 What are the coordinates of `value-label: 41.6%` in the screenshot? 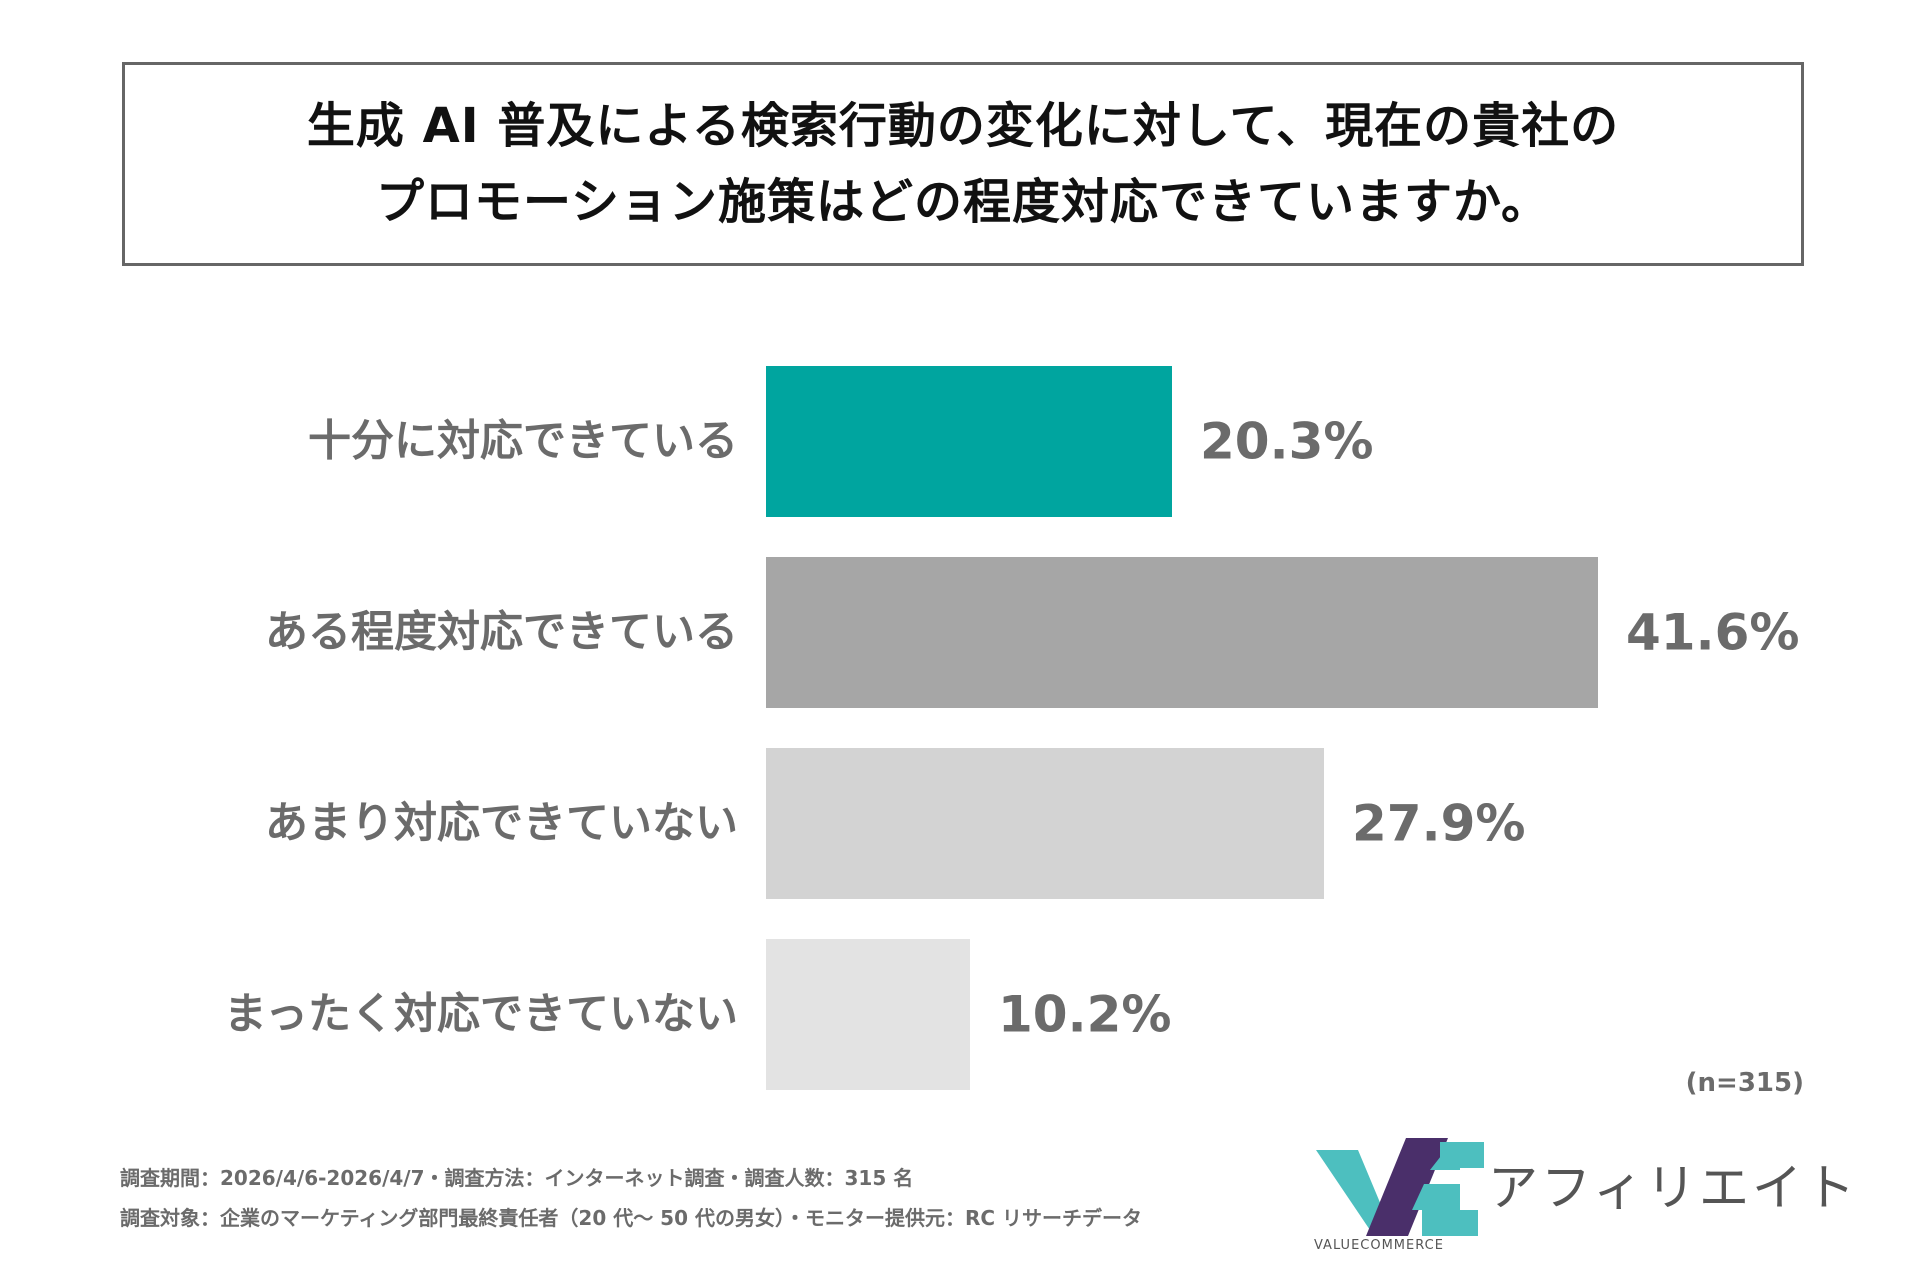 It's located at (1712, 633).